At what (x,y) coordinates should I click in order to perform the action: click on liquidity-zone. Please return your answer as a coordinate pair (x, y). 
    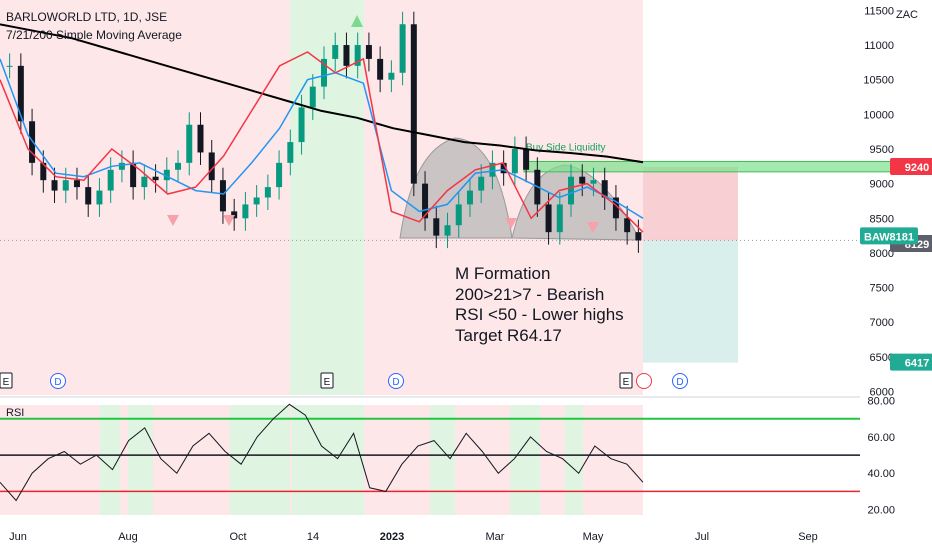
    Looking at the image, I should click on (723, 166).